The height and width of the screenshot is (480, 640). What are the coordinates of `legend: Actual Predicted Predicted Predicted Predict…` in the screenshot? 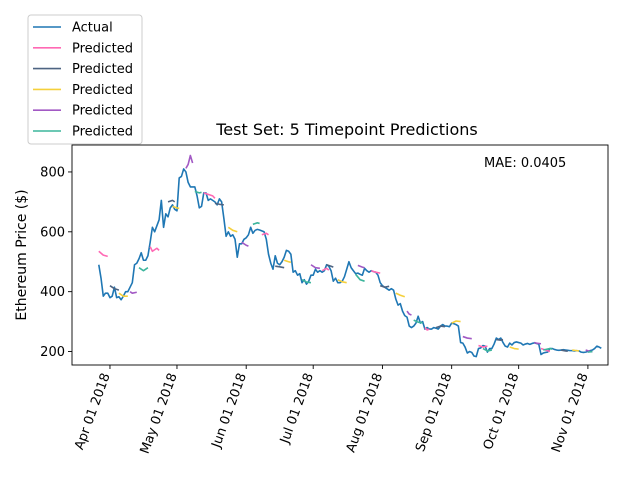 It's located at (85, 79).